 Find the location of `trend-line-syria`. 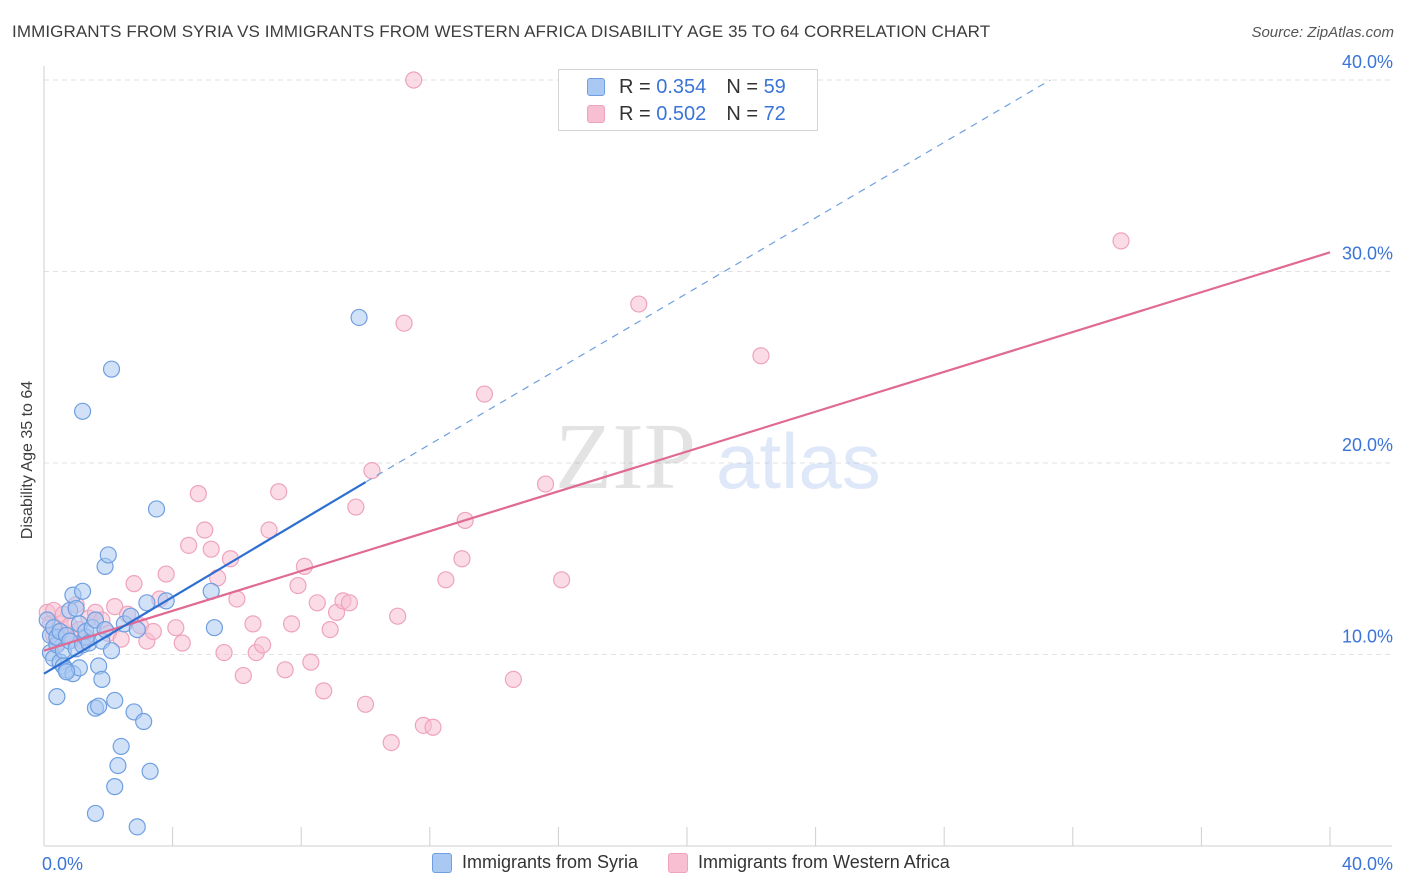

trend-line-syria is located at coordinates (205, 578).